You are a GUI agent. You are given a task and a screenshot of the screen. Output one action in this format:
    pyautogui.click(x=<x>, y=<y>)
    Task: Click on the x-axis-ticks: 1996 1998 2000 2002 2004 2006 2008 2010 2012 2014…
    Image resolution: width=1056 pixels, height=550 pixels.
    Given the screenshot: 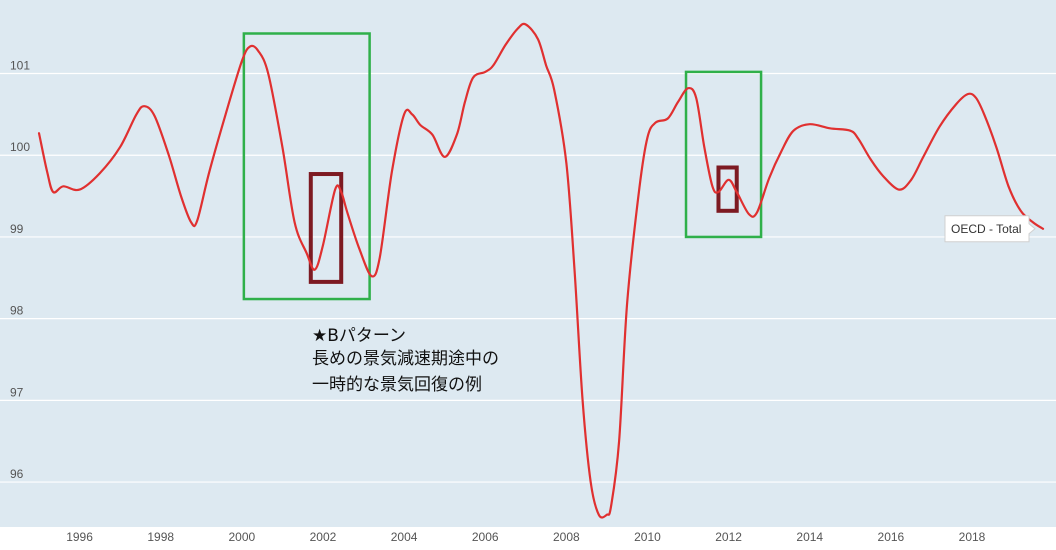 What is the action you would take?
    pyautogui.click(x=525, y=537)
    